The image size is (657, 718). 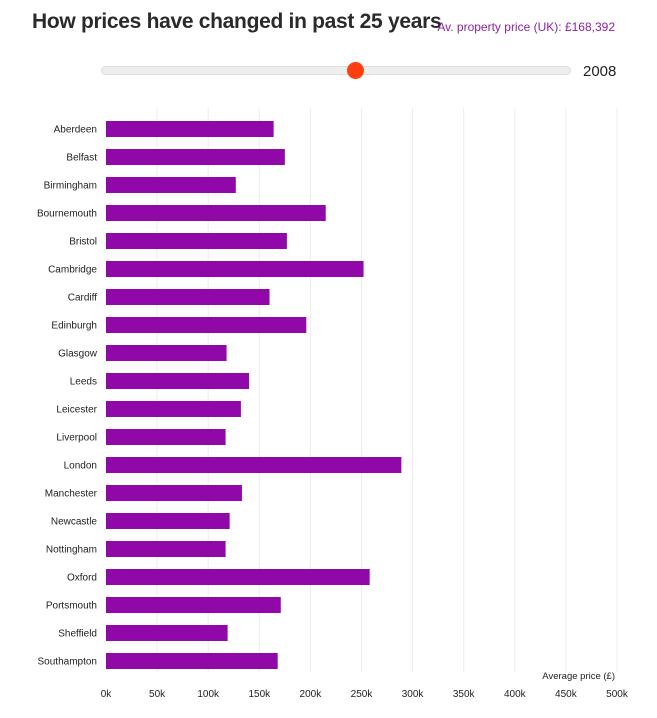 I want to click on bar-sheffield, so click(x=167, y=633).